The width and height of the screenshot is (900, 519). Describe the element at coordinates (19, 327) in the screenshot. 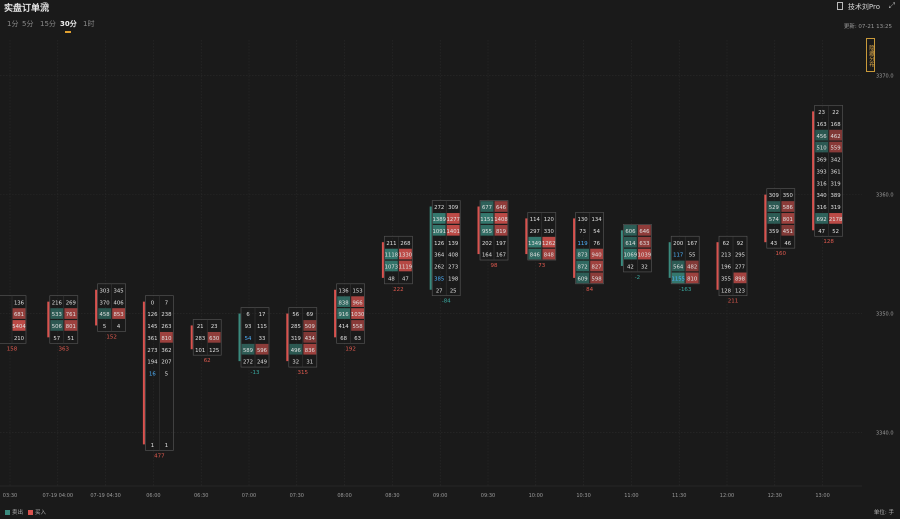

I see `buy-volume-label: 5404` at that location.